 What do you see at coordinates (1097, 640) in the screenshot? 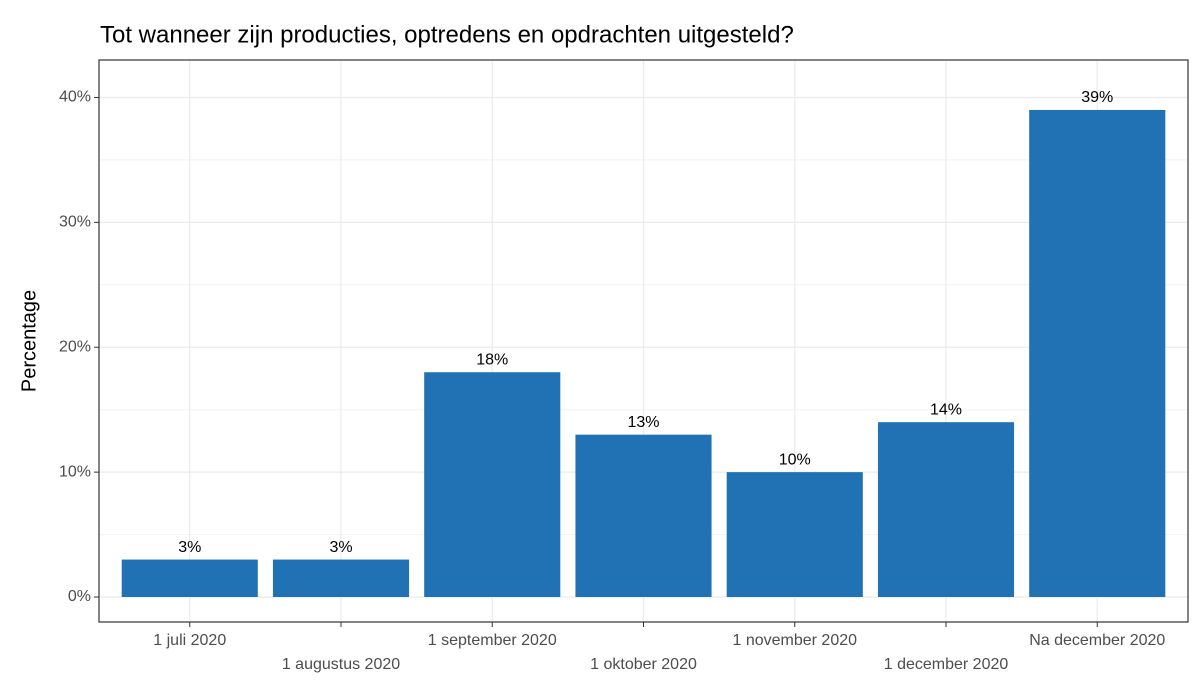
I see `x-tick-label: Na december 2020` at bounding box center [1097, 640].